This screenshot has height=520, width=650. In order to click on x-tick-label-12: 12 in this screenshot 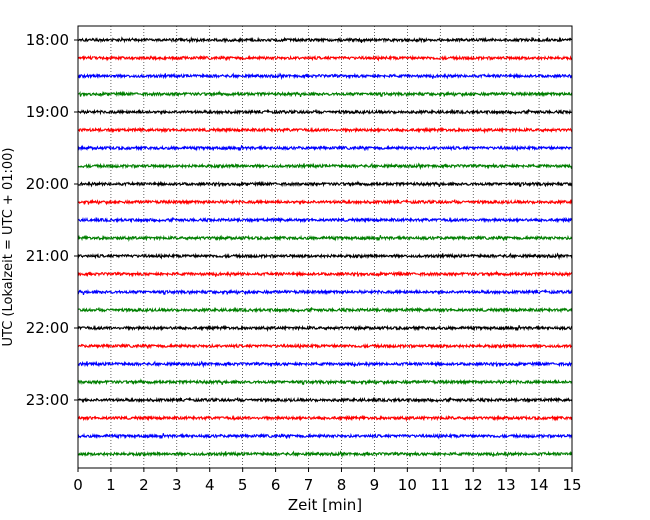, I will do `click(473, 485)`.